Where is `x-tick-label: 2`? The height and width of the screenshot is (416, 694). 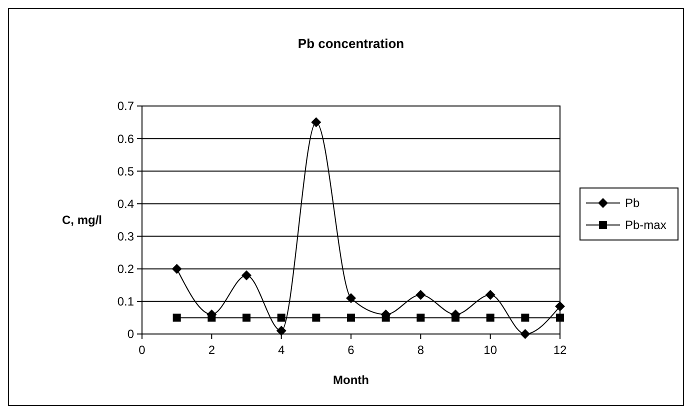
x-tick-label: 2 is located at coordinates (212, 350).